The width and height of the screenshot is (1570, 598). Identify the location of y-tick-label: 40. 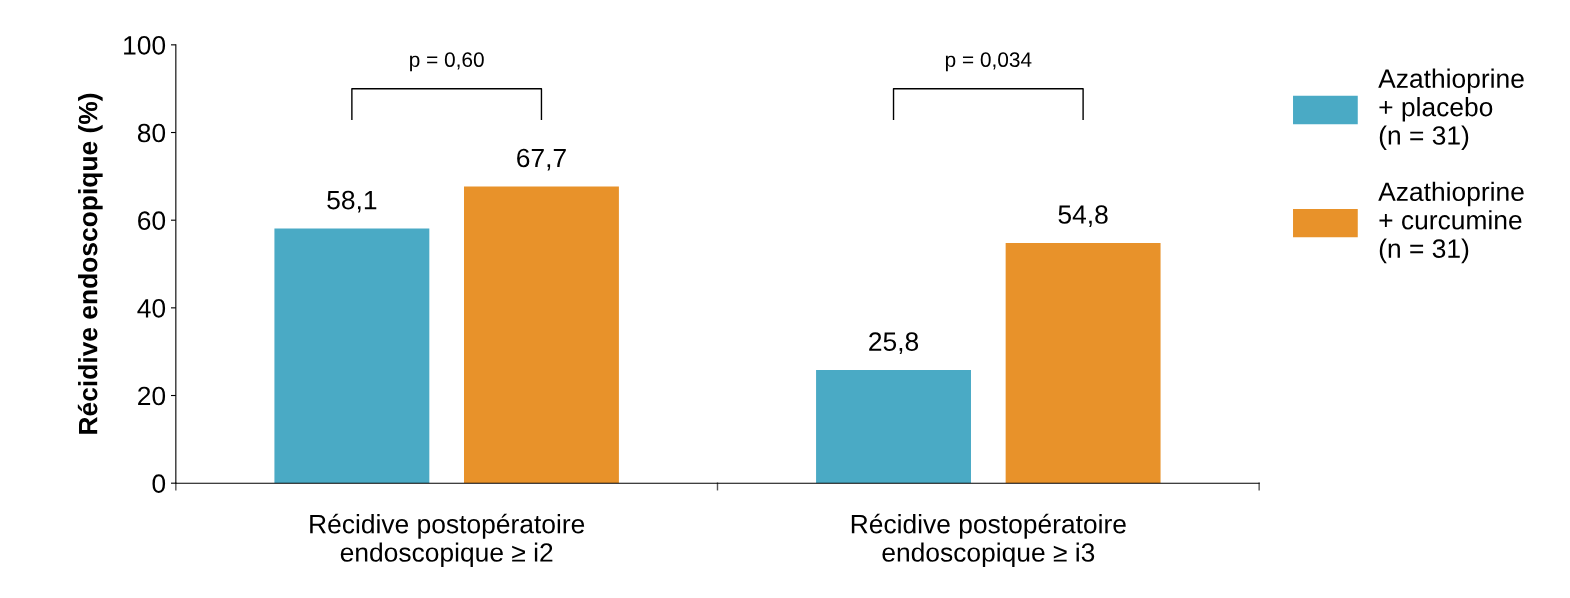
(151, 308).